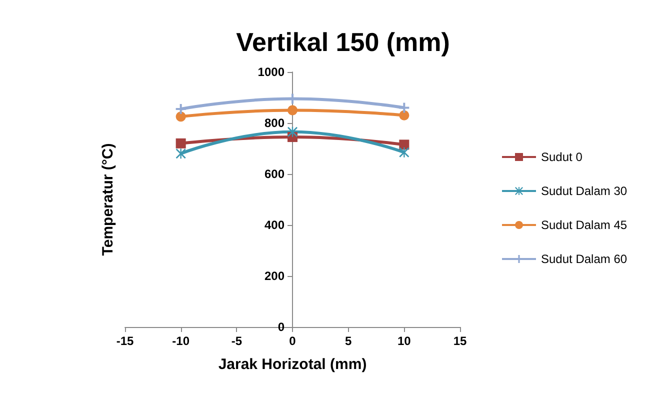 Image resolution: width=647 pixels, height=416 pixels. Describe the element at coordinates (584, 191) in the screenshot. I see `legend-label: Sudut Dalam 30` at that location.